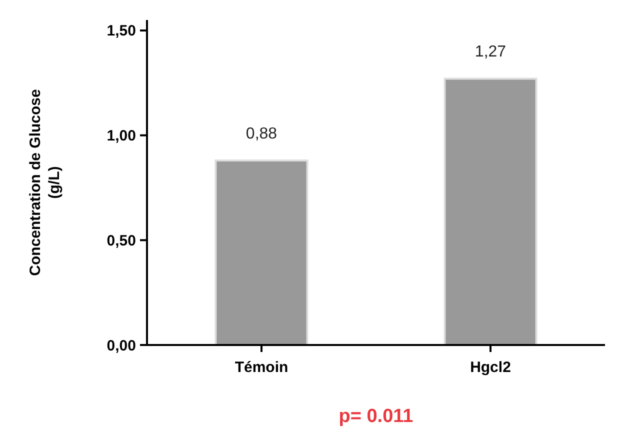 This screenshot has height=432, width=625. What do you see at coordinates (121, 136) in the screenshot?
I see `y-tick-label: 1,00` at bounding box center [121, 136].